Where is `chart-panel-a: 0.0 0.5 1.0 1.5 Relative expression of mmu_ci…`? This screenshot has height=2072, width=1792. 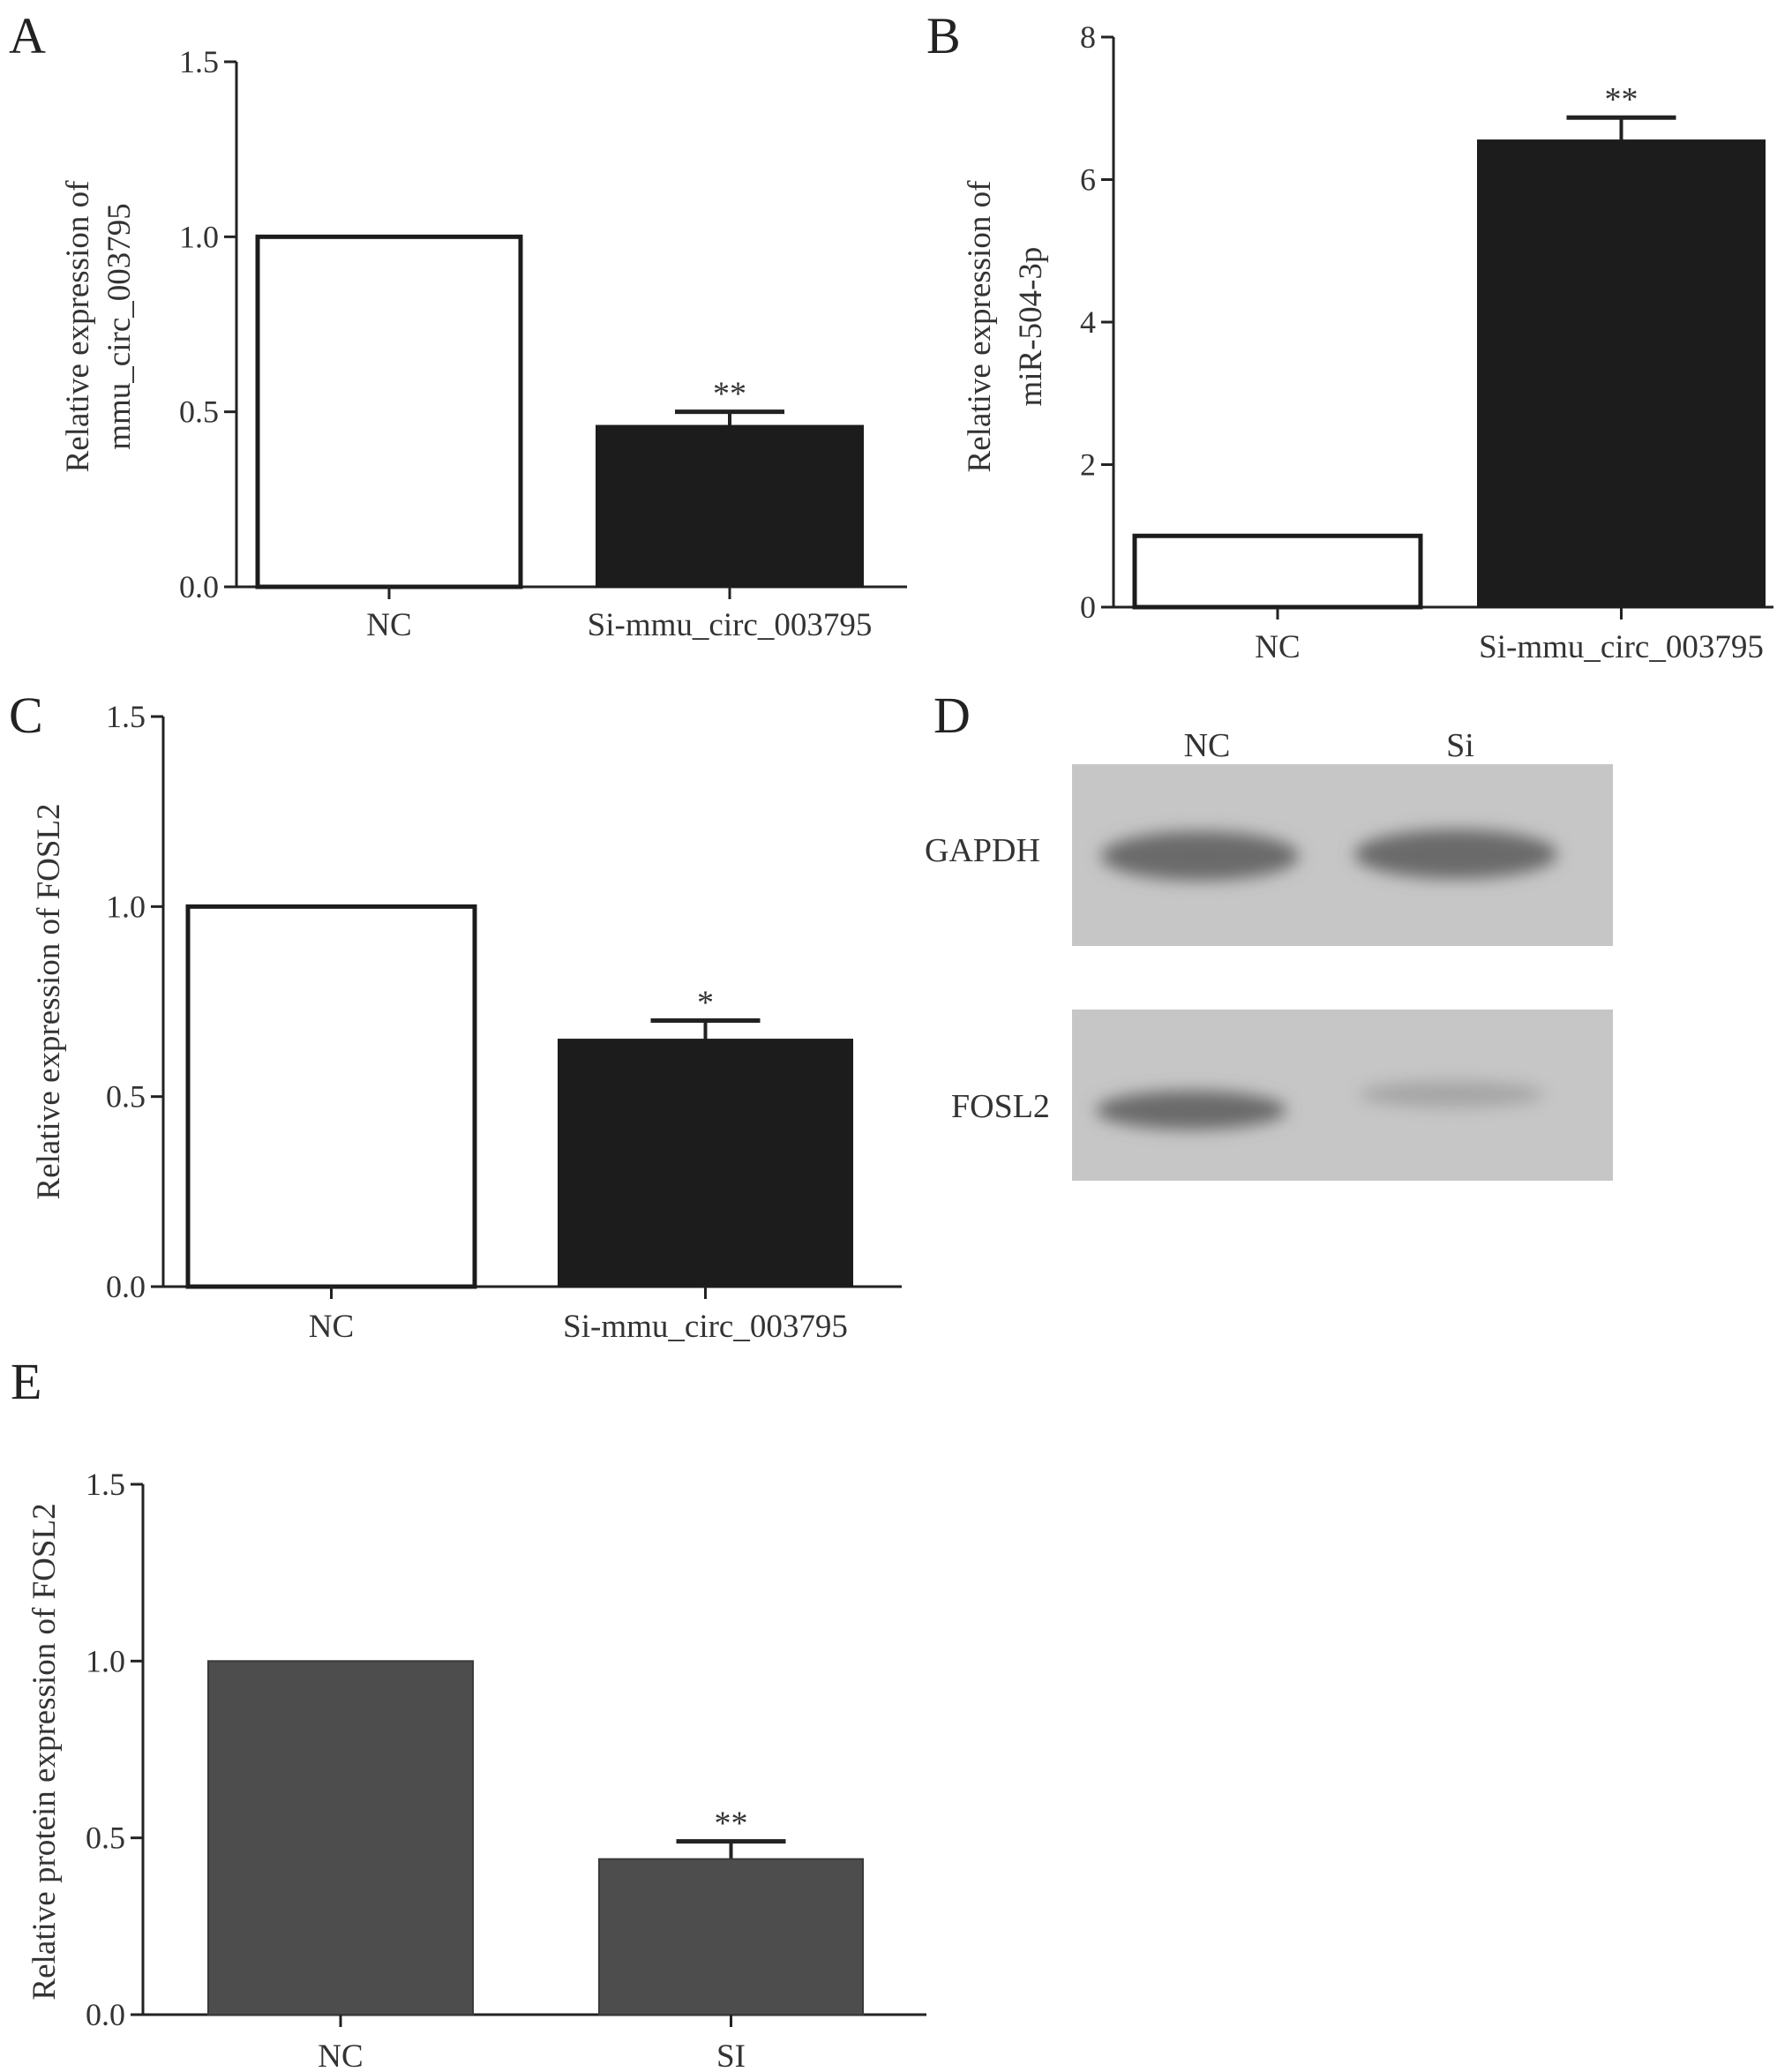 chart-panel-a: 0.0 0.5 1.0 1.5 Relative expression of mmu_ci… is located at coordinates (484, 344).